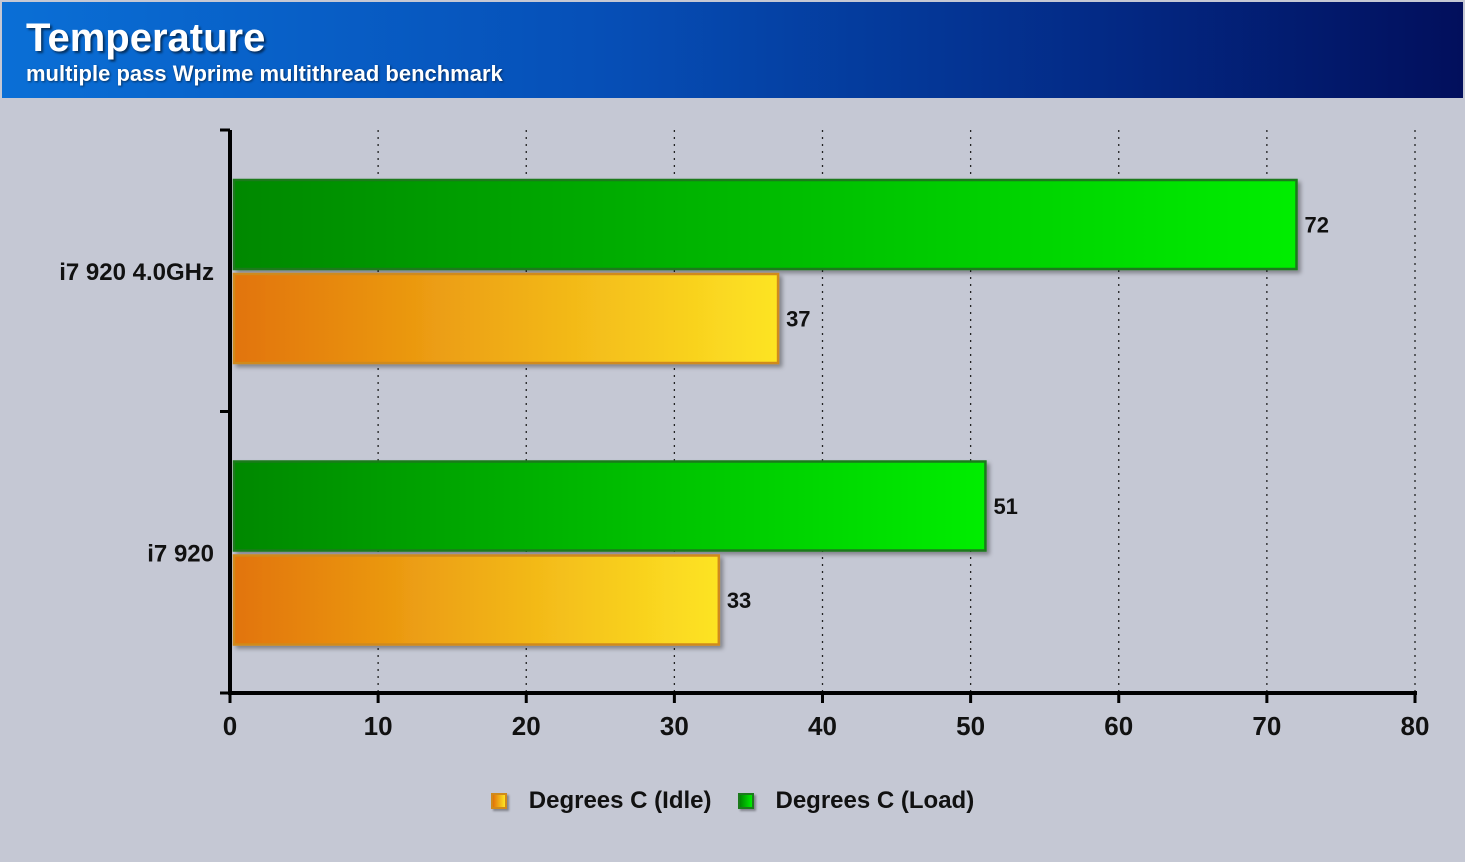  What do you see at coordinates (970, 726) in the screenshot?
I see `x-tick-label: 50` at bounding box center [970, 726].